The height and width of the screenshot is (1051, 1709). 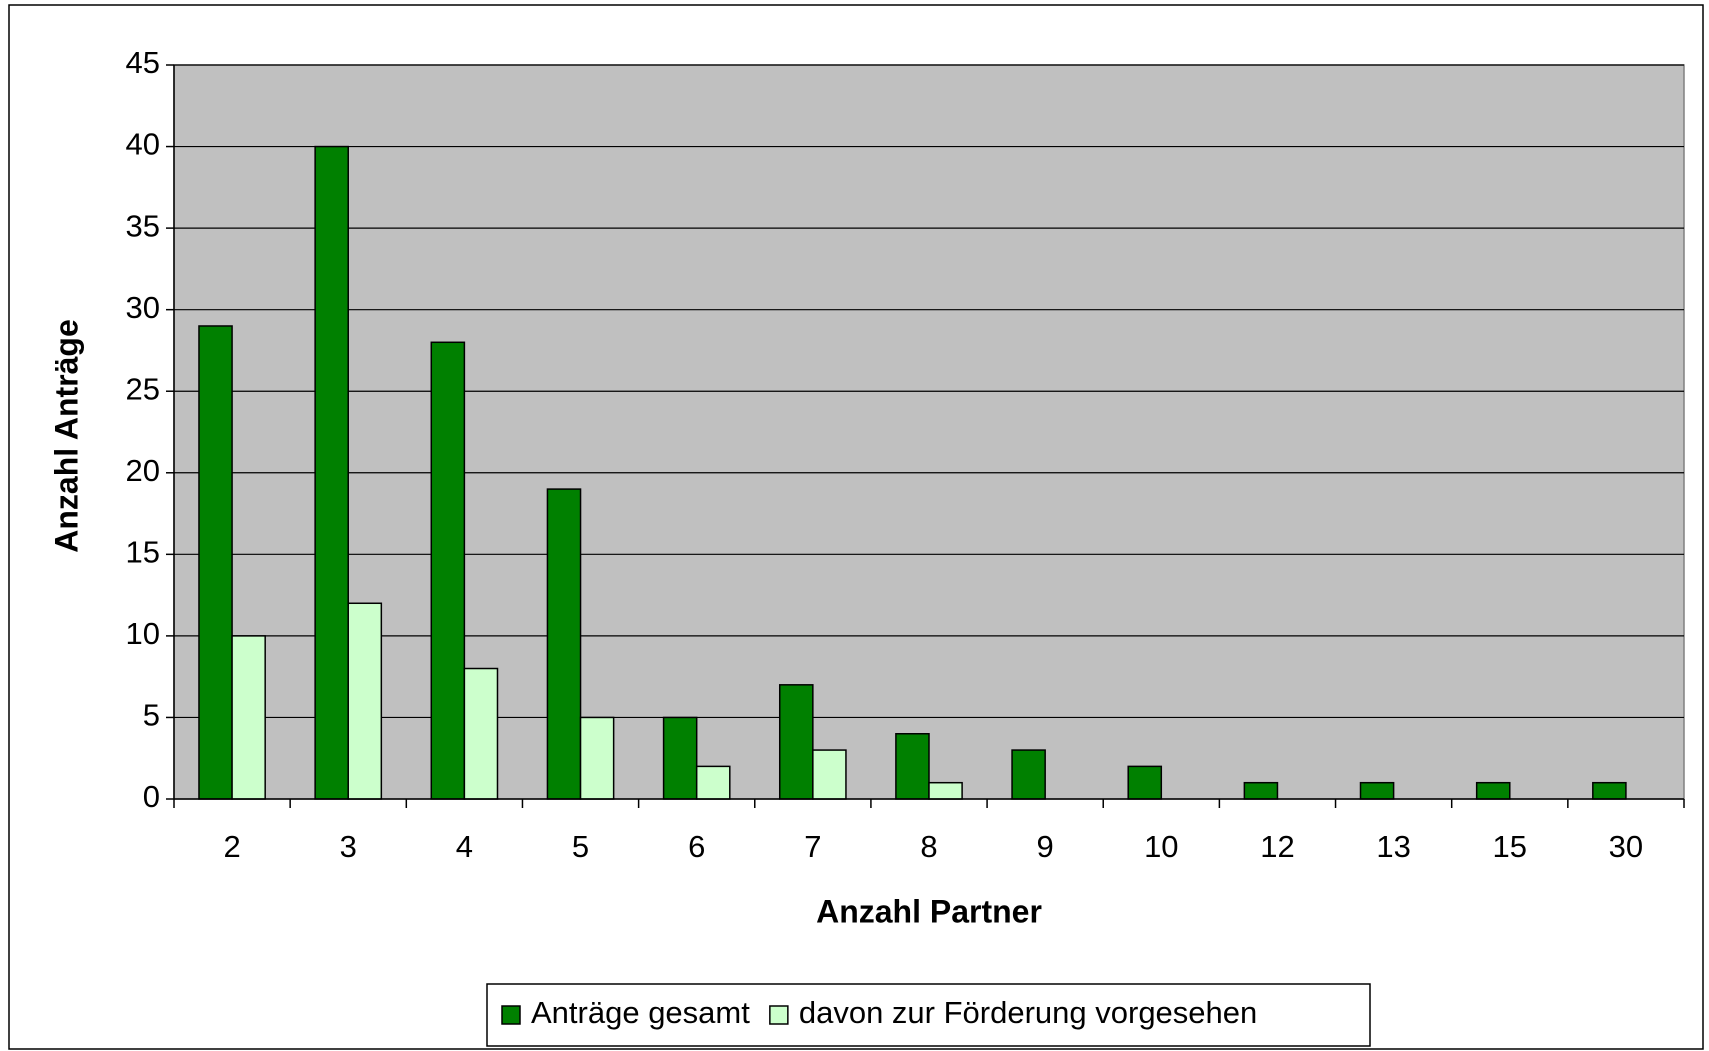 What do you see at coordinates (143, 388) in the screenshot?
I see `y-tick-label: 25` at bounding box center [143, 388].